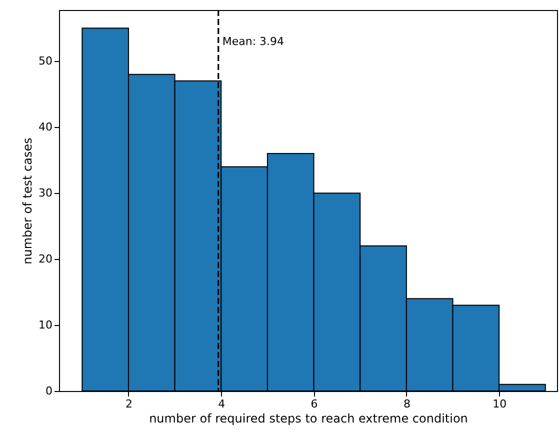  What do you see at coordinates (45, 127) in the screenshot?
I see `y-tick-label: 40` at bounding box center [45, 127].